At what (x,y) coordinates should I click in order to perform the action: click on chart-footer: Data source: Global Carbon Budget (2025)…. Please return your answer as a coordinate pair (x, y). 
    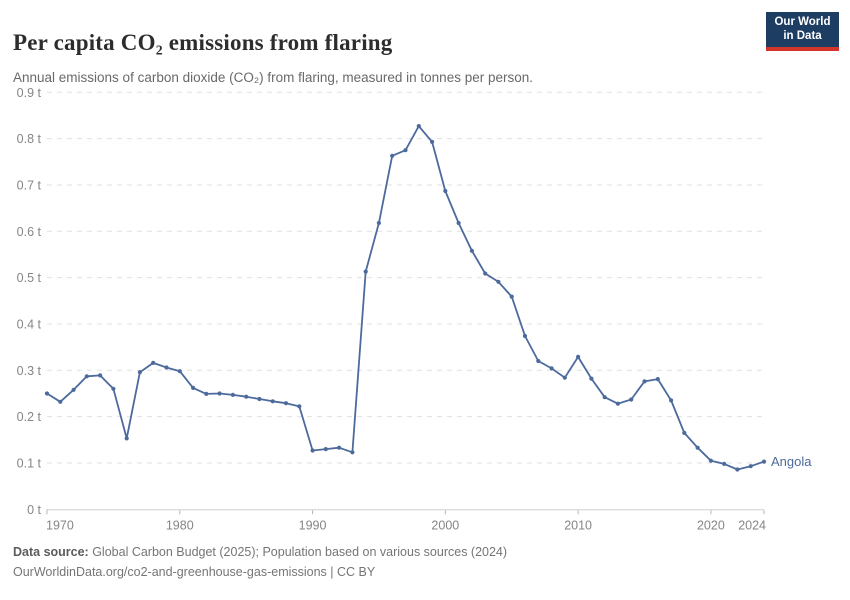
    Looking at the image, I should click on (413, 562).